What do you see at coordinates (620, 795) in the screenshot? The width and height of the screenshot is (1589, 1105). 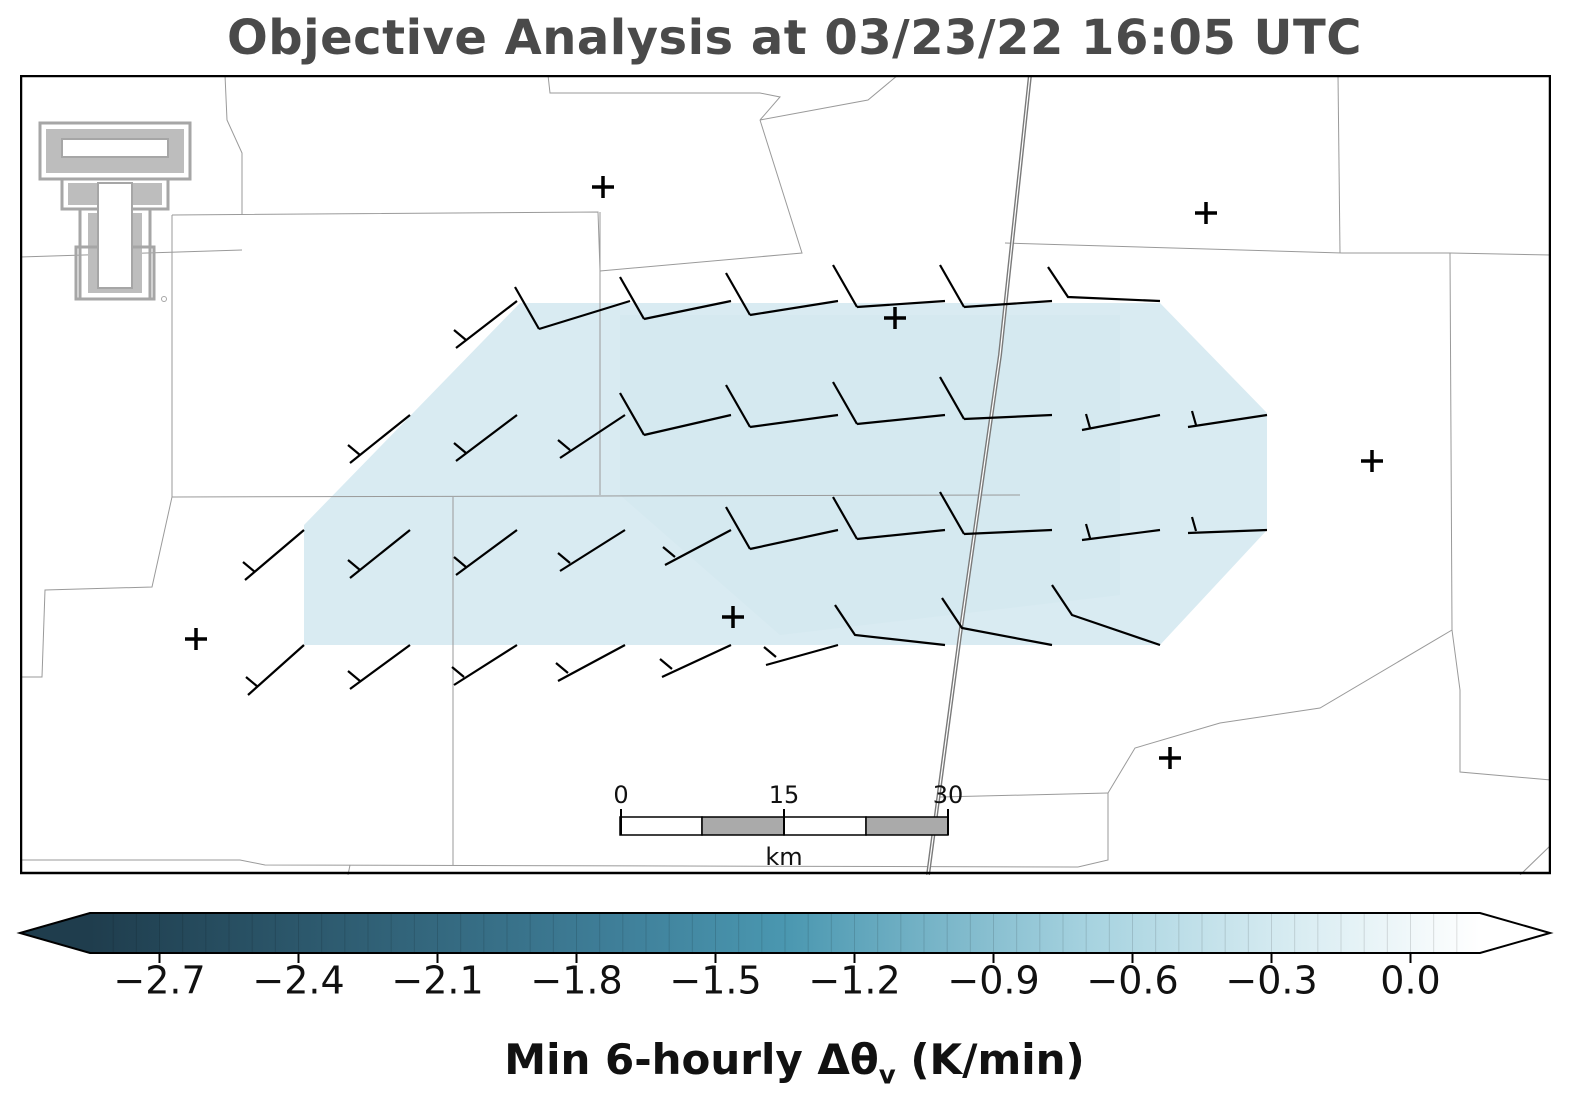 I see `scale-label-0: 0` at bounding box center [620, 795].